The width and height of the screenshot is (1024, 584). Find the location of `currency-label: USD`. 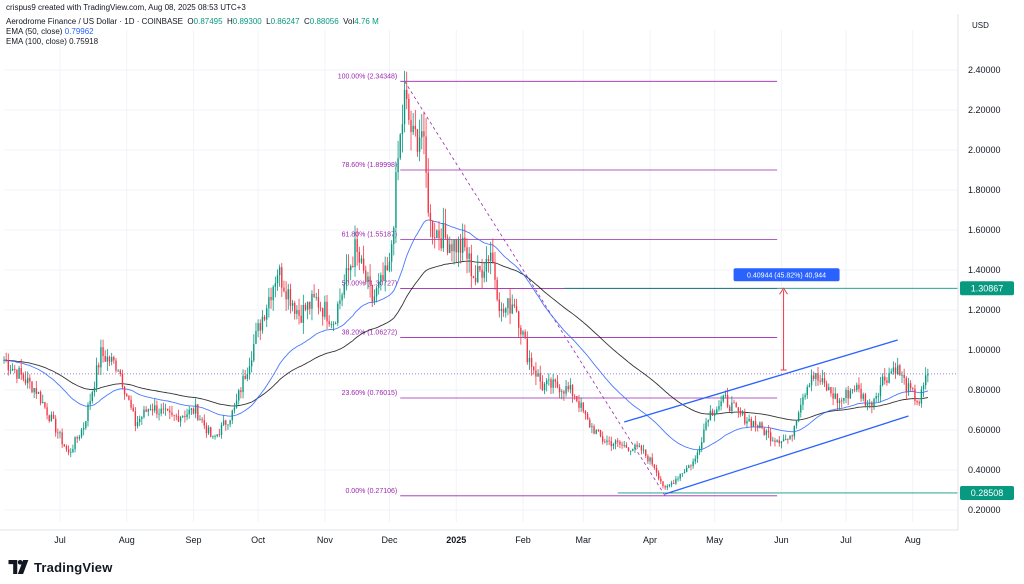

currency-label: USD is located at coordinates (980, 25).